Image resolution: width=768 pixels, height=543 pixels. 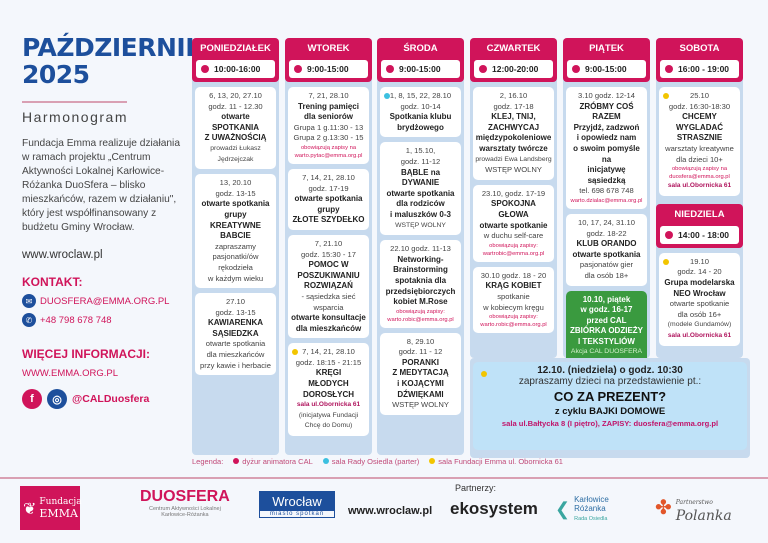 I want to click on contact-phone: ✆ +48 798 678 748, so click(x=104, y=320).